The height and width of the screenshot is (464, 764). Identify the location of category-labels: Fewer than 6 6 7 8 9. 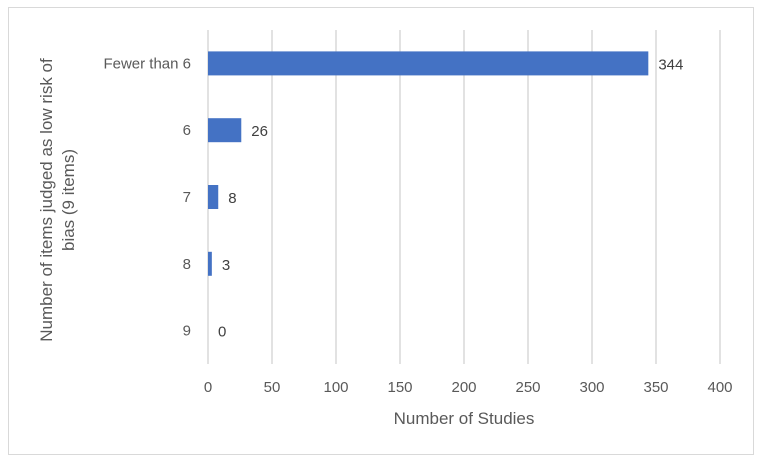
(147, 197).